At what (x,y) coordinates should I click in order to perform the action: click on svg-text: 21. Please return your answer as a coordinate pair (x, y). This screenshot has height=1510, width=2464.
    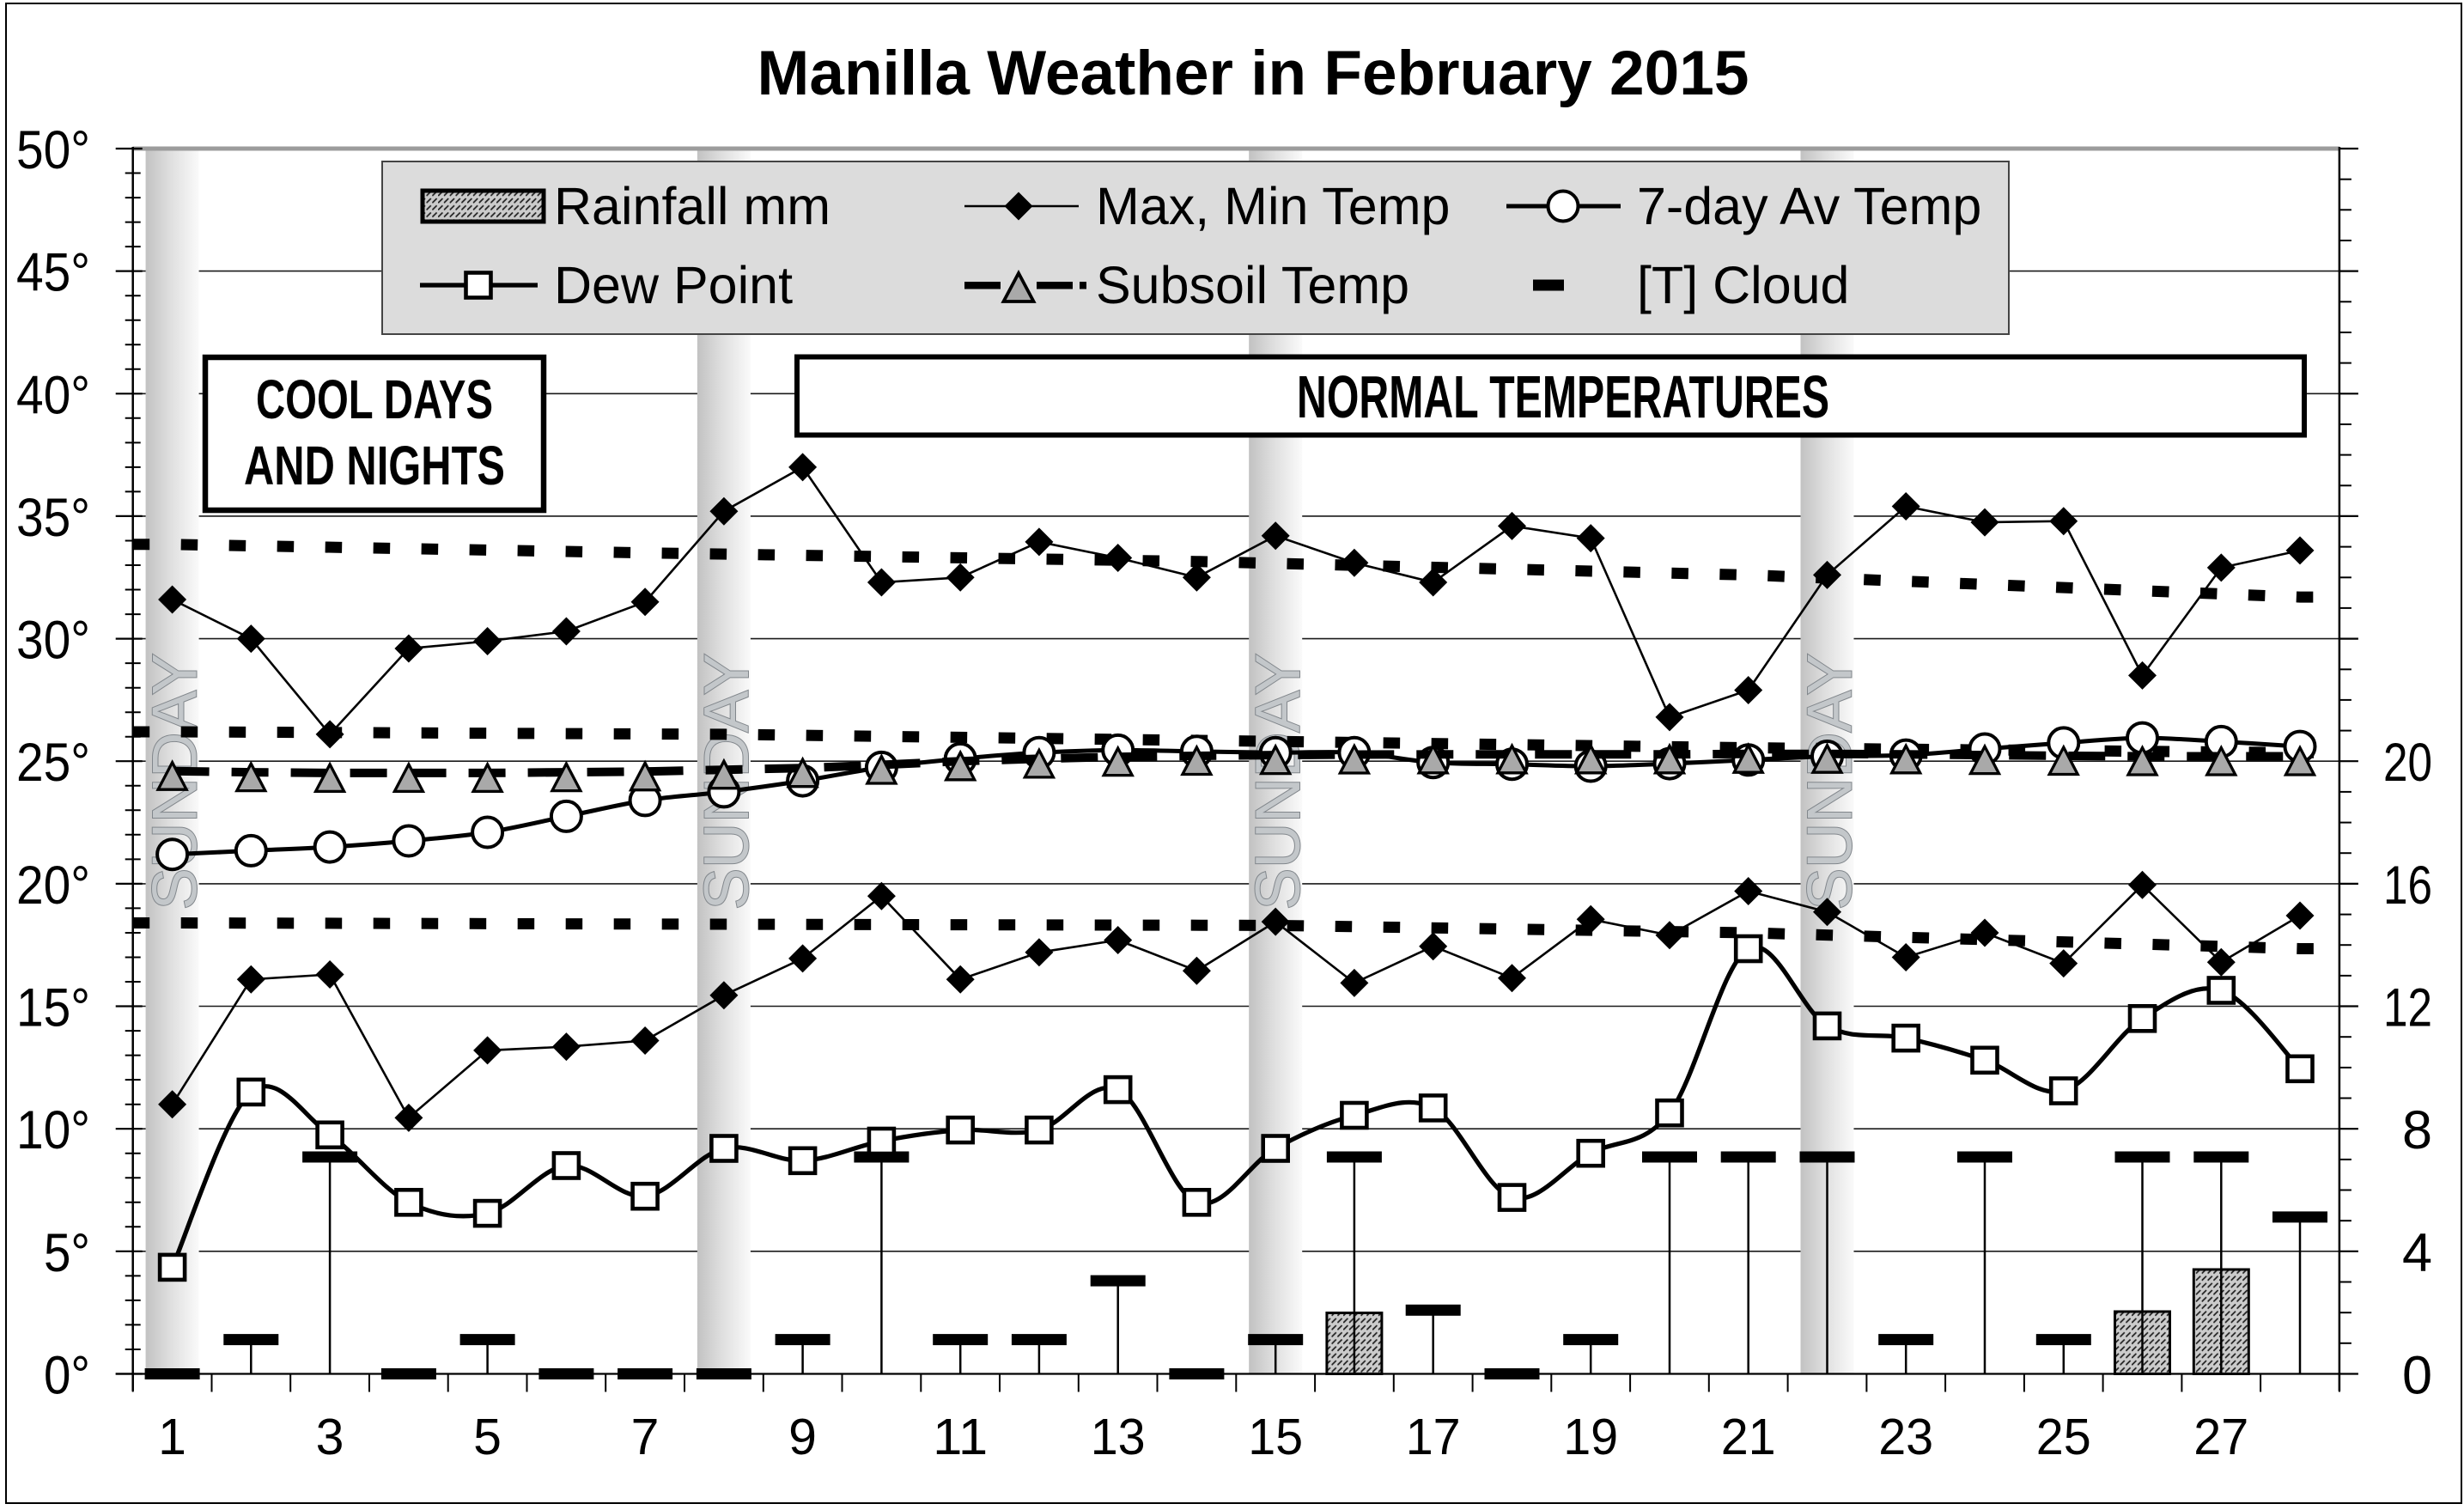
    Looking at the image, I should click on (1749, 1437).